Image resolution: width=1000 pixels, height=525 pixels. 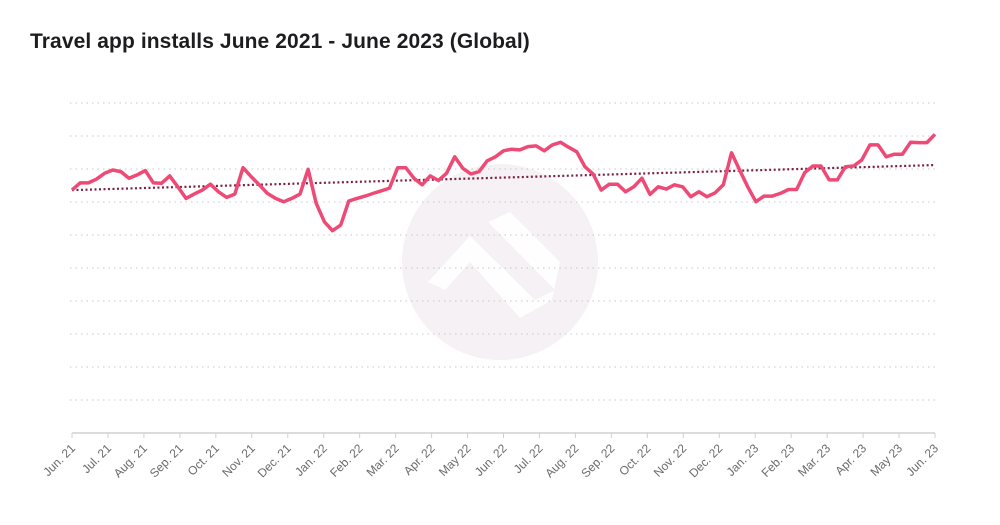 What do you see at coordinates (503, 435) in the screenshot?
I see `x-axis` at bounding box center [503, 435].